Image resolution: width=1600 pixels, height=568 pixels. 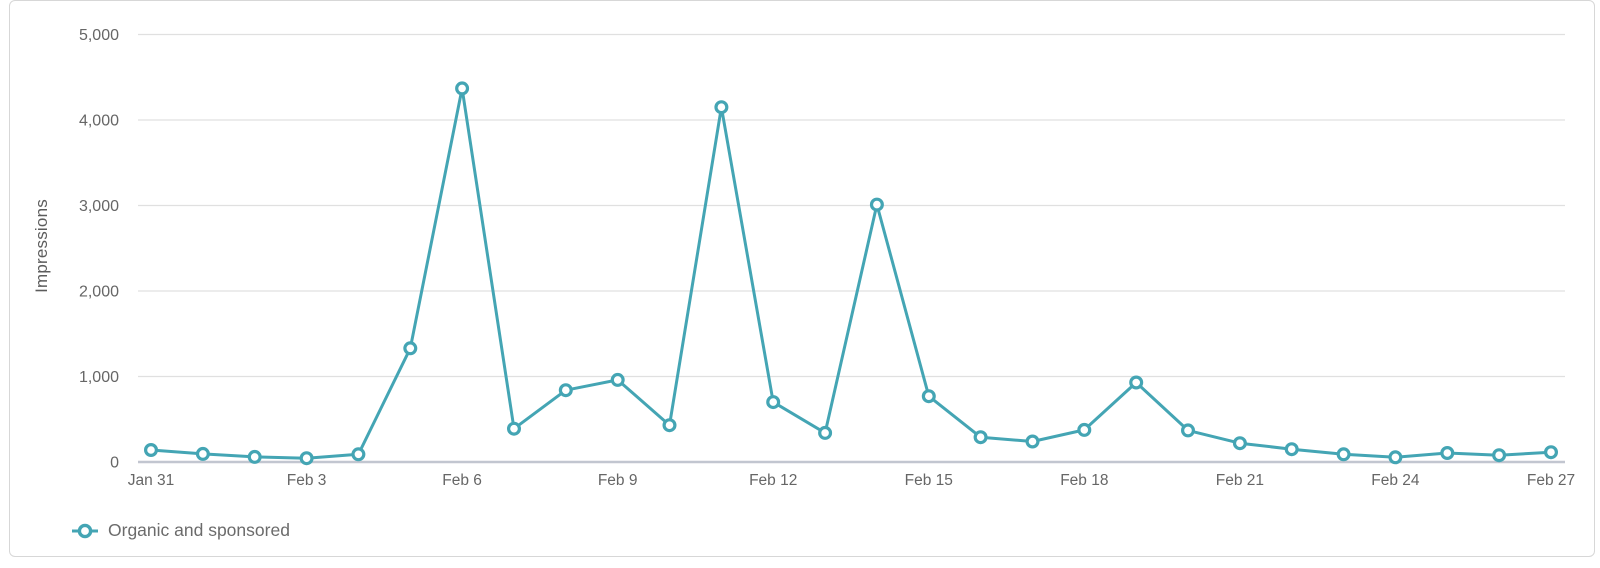 What do you see at coordinates (1084, 480) in the screenshot?
I see `x-tick-label: Feb 18` at bounding box center [1084, 480].